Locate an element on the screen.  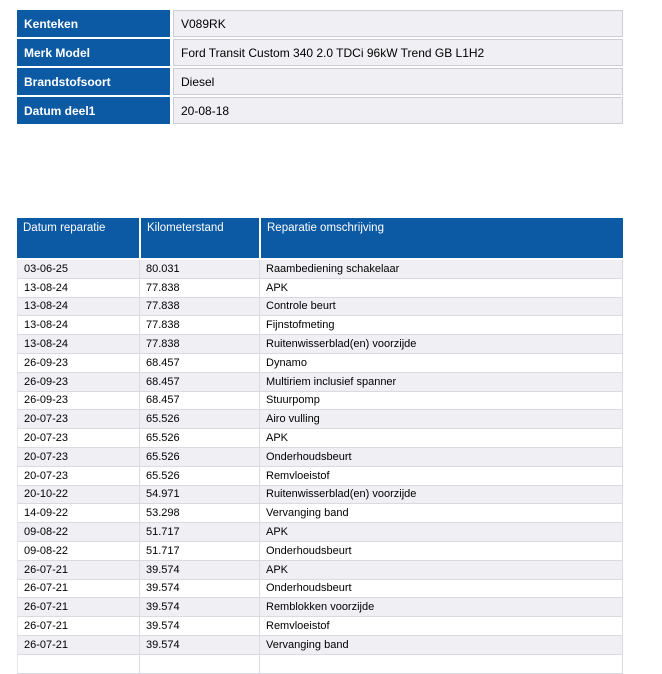
table-row: 14-09-22 53.298 Vervanging band is located at coordinates (320, 514).